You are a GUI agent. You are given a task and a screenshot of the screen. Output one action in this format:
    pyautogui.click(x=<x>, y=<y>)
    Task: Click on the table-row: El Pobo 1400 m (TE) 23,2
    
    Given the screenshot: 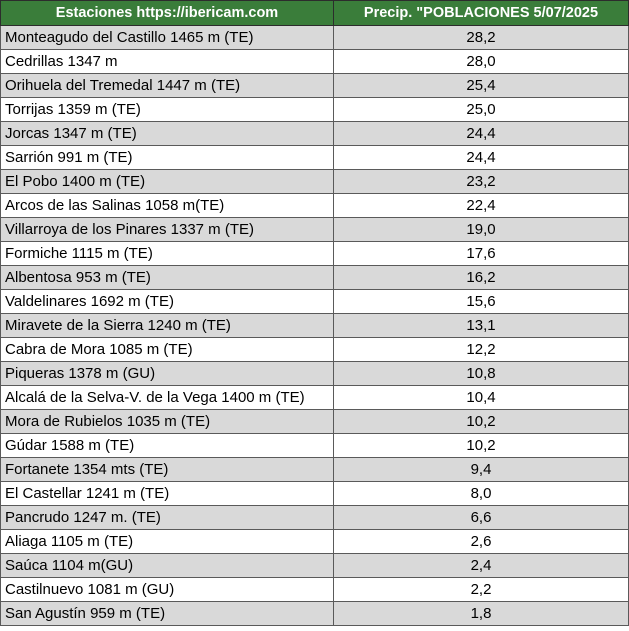 What is the action you would take?
    pyautogui.click(x=314, y=181)
    